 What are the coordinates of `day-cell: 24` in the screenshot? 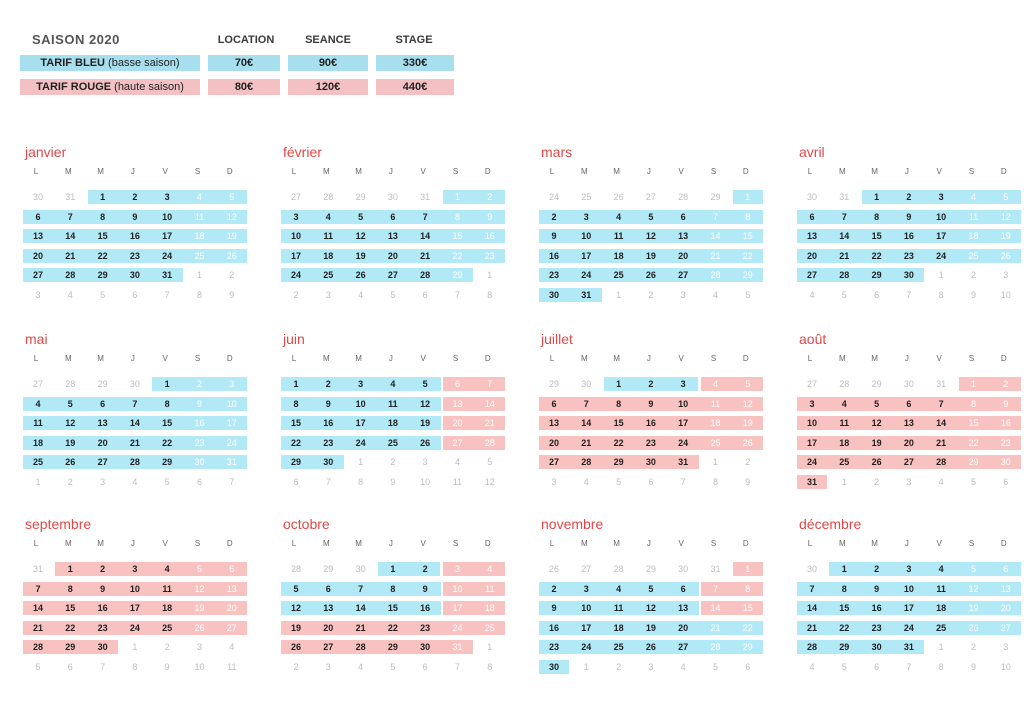 It's located at (941, 255).